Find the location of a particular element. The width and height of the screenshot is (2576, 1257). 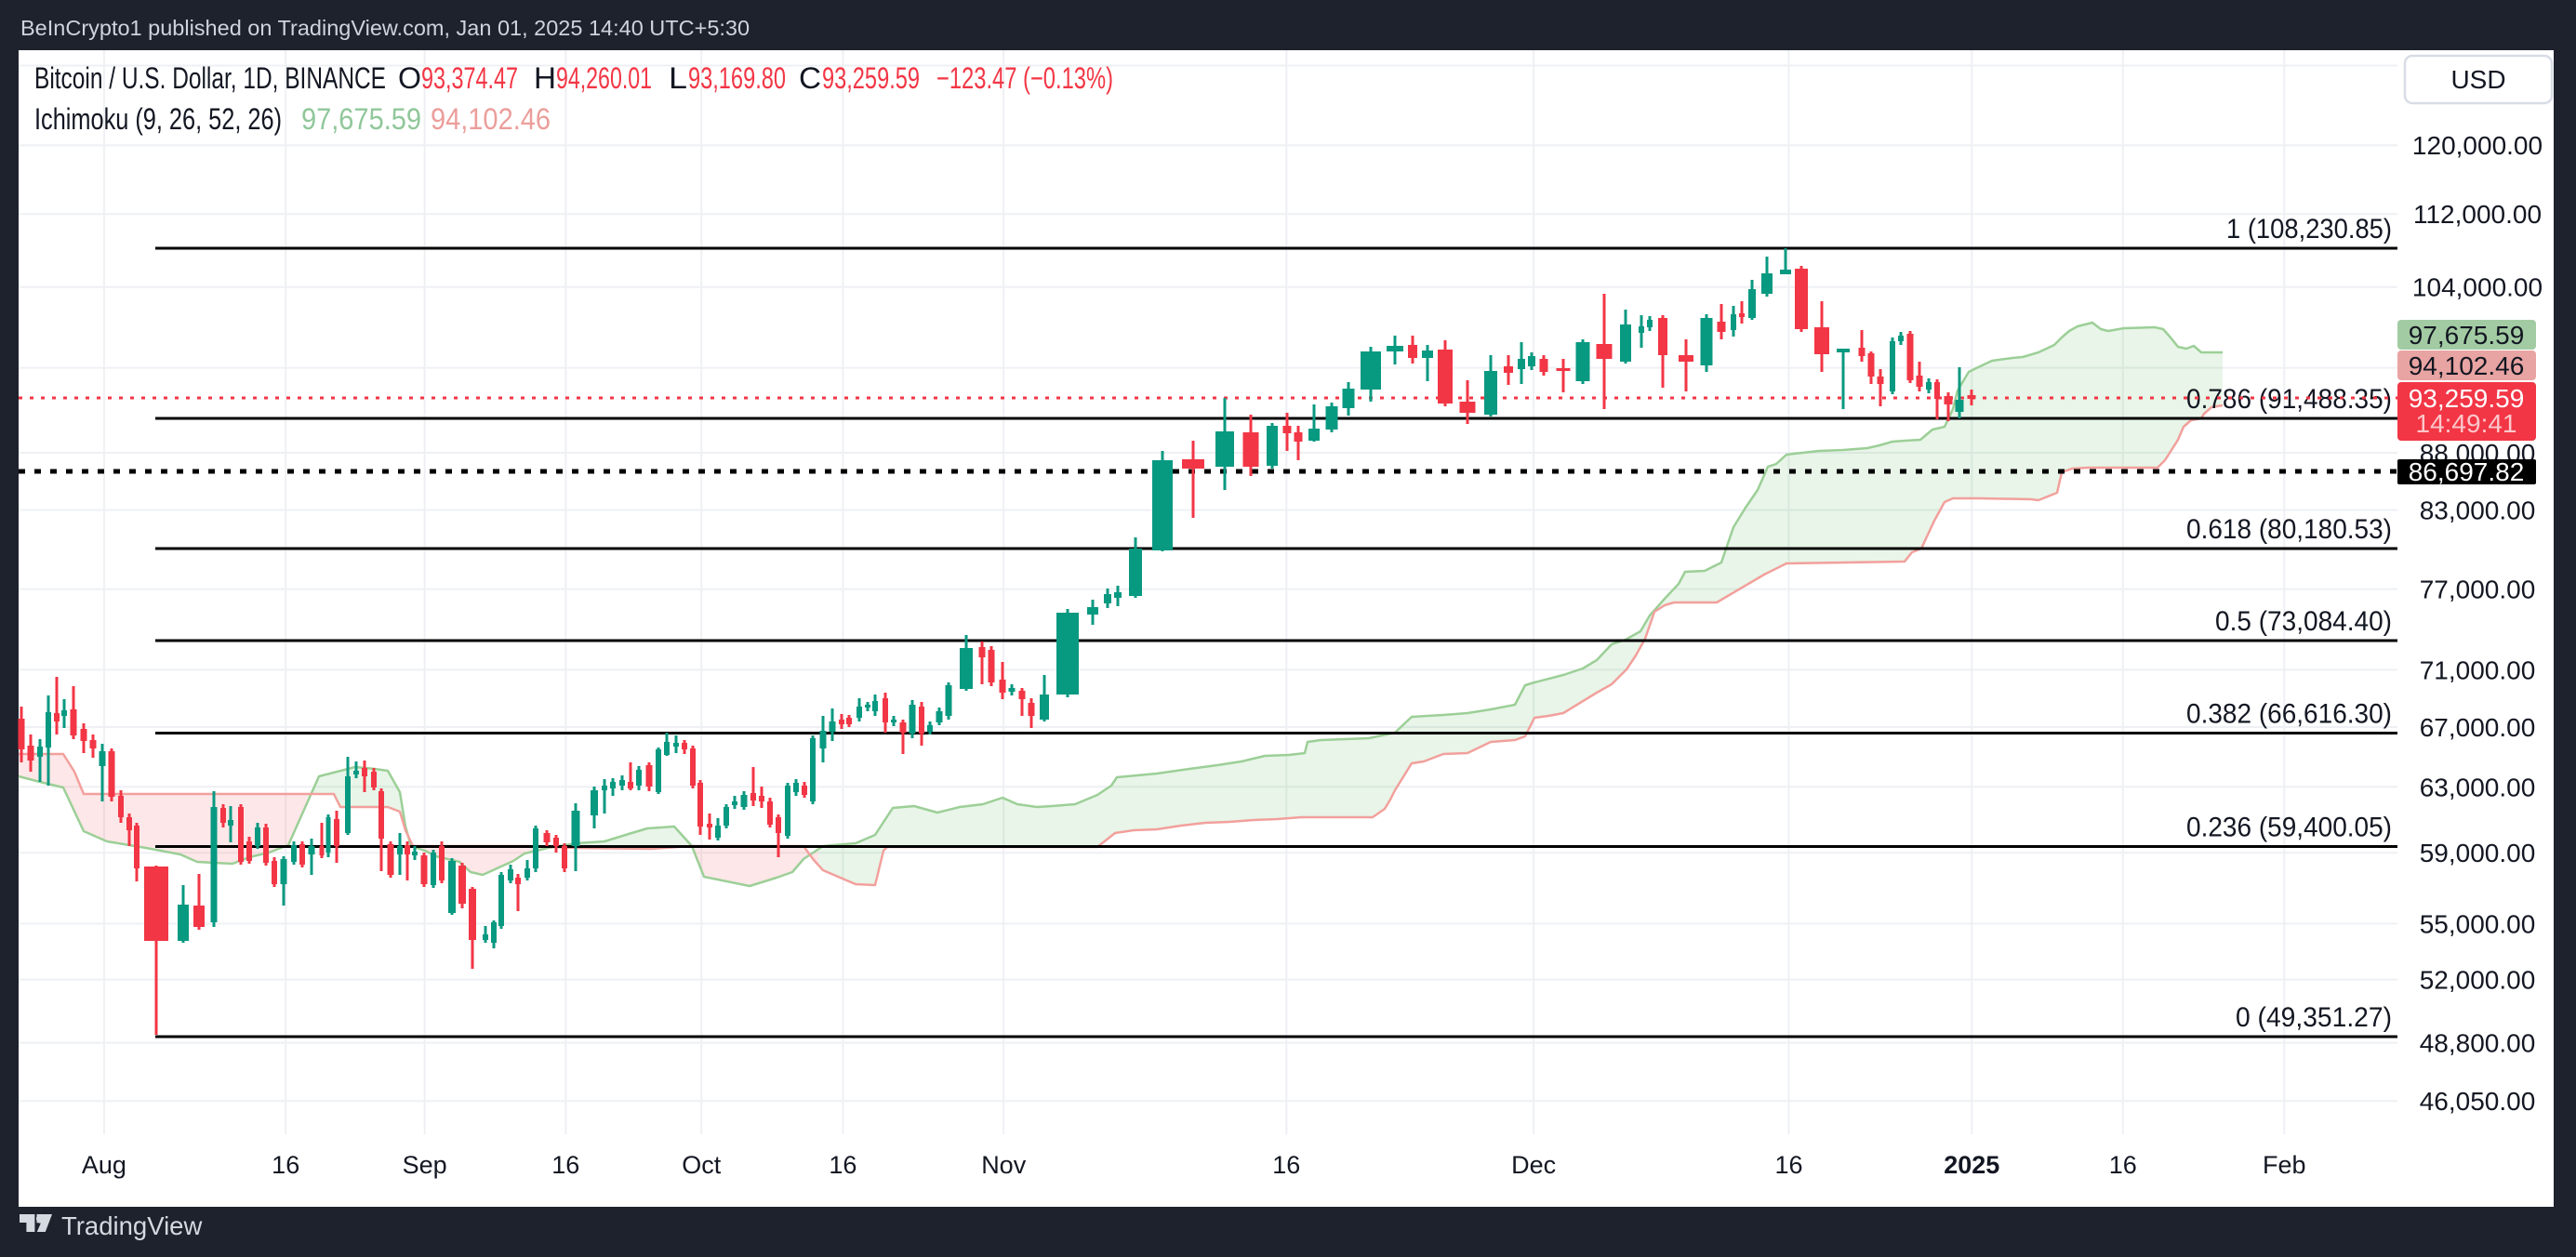

svg-text: Ichimoku (9, 26, 52, 26) is located at coordinates (158, 119).